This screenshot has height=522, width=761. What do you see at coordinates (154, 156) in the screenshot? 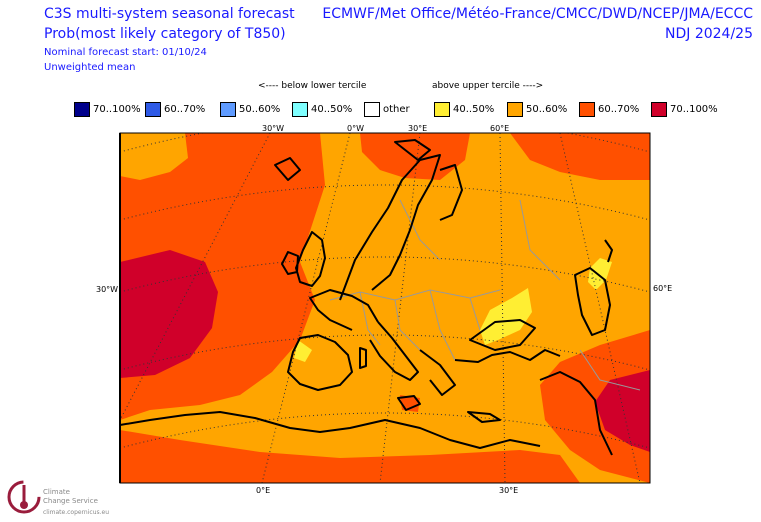
I see `field-50-60-northwest` at bounding box center [154, 156].